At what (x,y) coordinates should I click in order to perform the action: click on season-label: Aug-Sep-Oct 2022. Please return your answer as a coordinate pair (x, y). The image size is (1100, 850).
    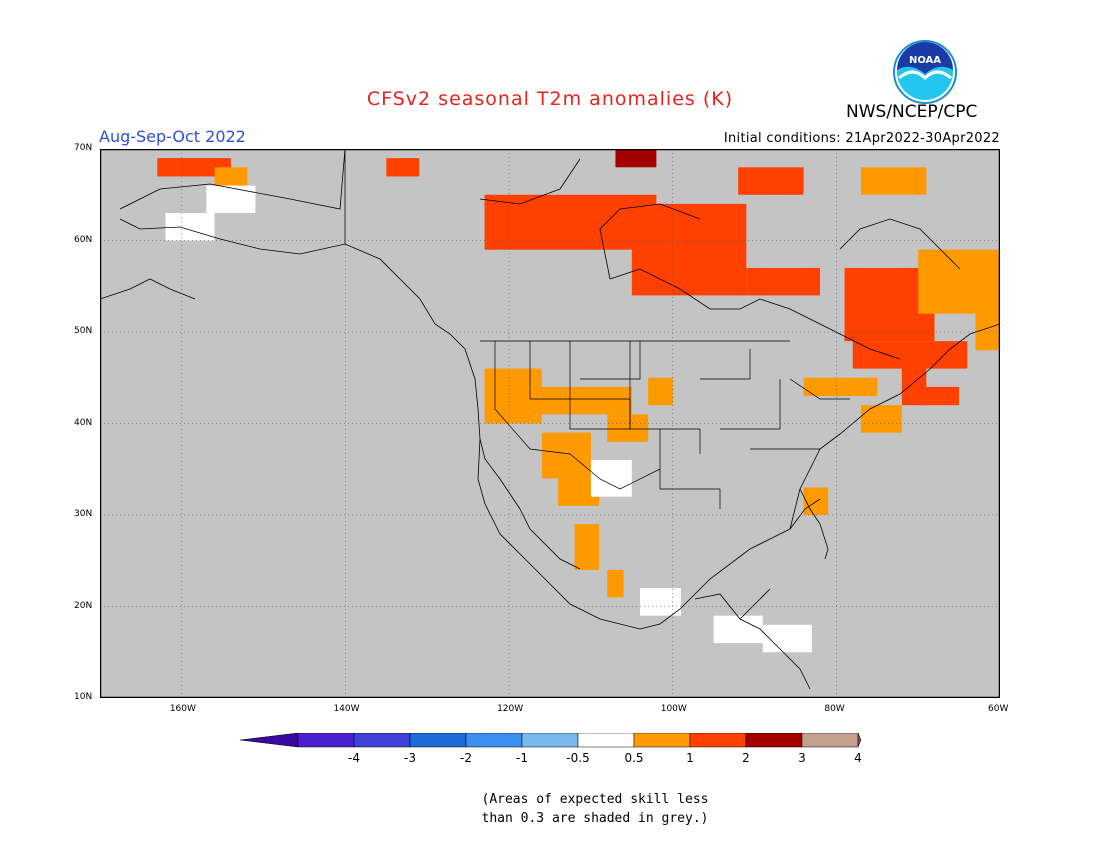
    Looking at the image, I should click on (172, 136).